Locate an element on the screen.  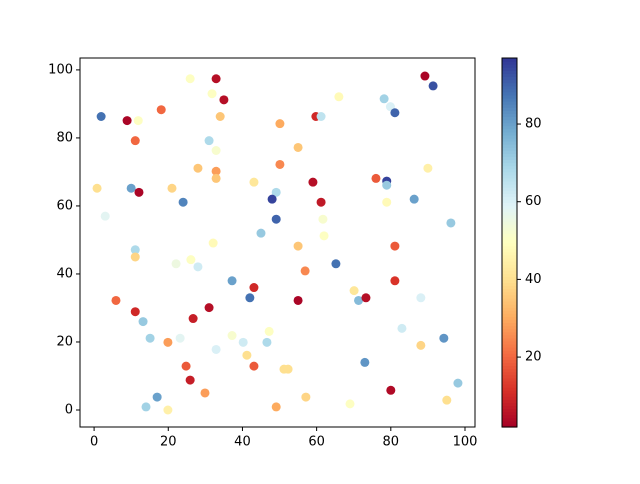
y-tick-label: 100 is located at coordinates (60, 69).